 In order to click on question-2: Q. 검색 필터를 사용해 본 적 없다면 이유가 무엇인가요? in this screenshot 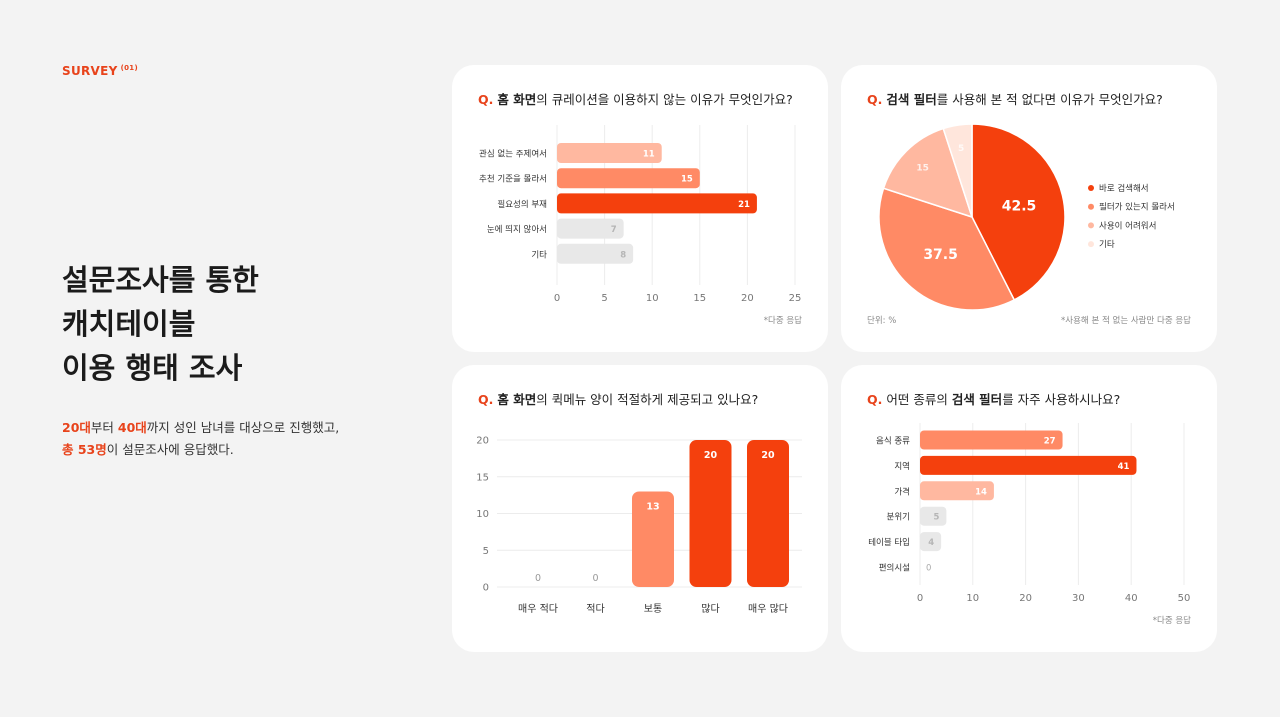, I will do `click(1015, 98)`.